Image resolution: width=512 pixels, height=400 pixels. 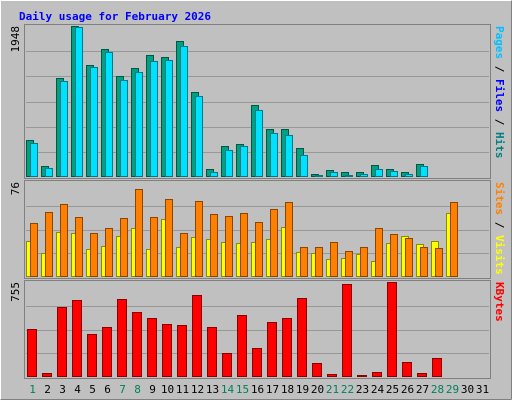 I want to click on legend-sites-visits: Sites / Visits, so click(x=499, y=228).